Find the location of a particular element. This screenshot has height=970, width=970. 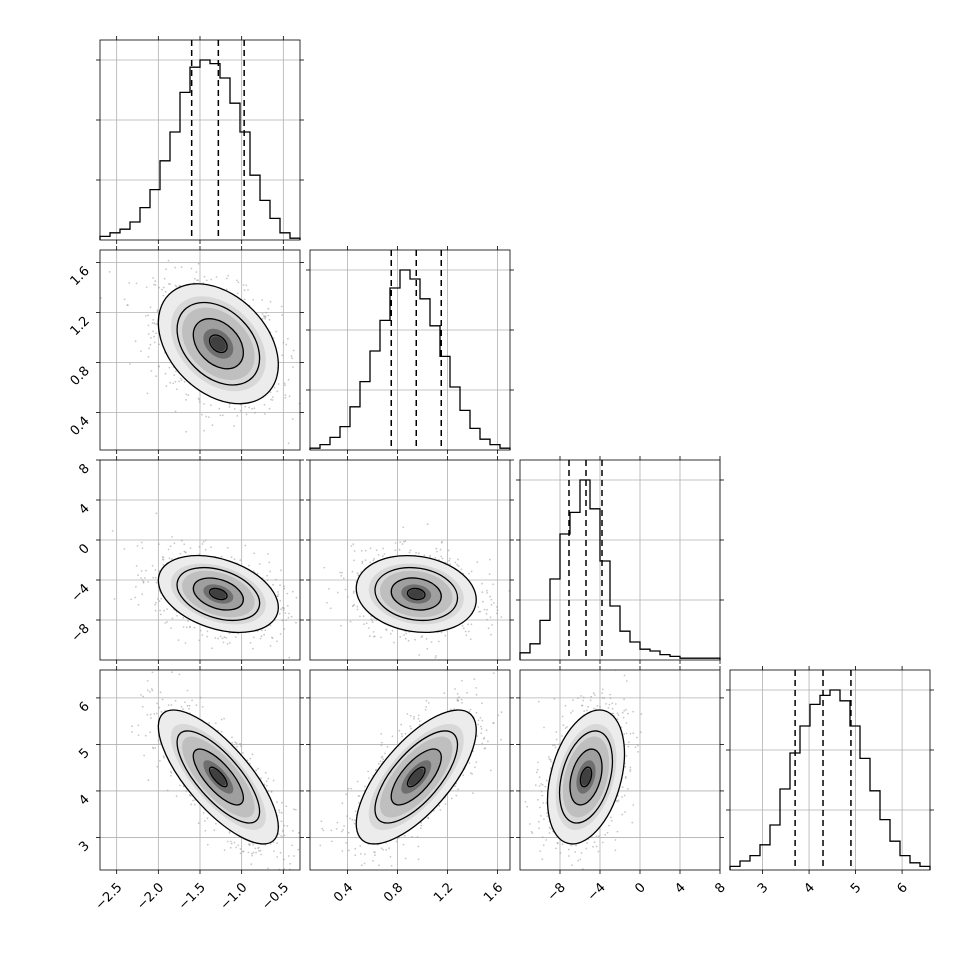

histogram-bars is located at coordinates (830, 779).